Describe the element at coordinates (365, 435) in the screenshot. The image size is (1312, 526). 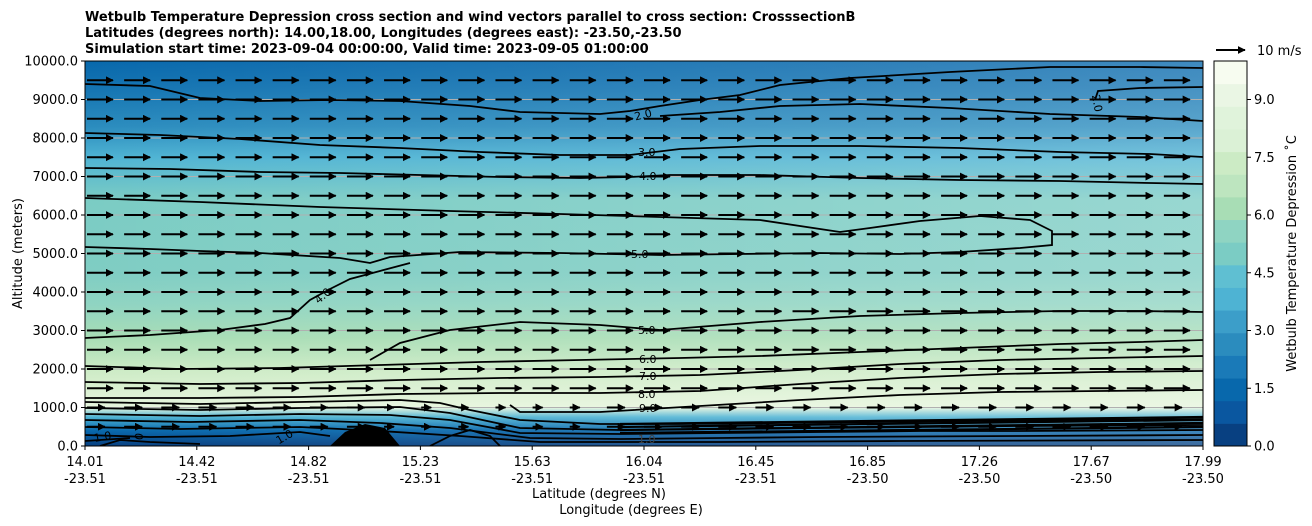
I see `terrain-mask` at that location.